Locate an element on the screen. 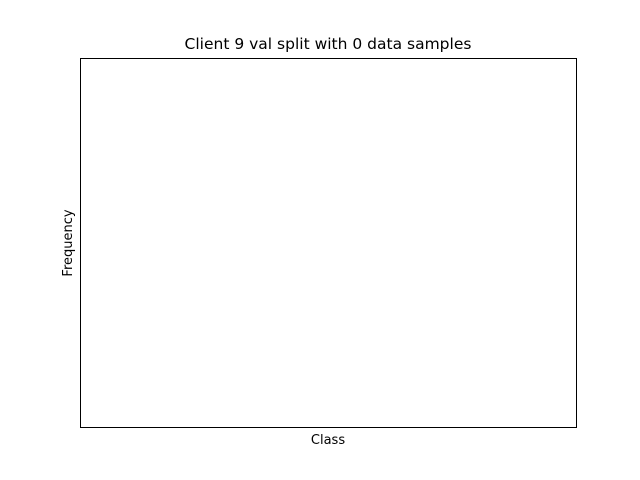 This screenshot has width=640, height=480. chart-title: Client 9 val split with 0 data samples is located at coordinates (328, 44).